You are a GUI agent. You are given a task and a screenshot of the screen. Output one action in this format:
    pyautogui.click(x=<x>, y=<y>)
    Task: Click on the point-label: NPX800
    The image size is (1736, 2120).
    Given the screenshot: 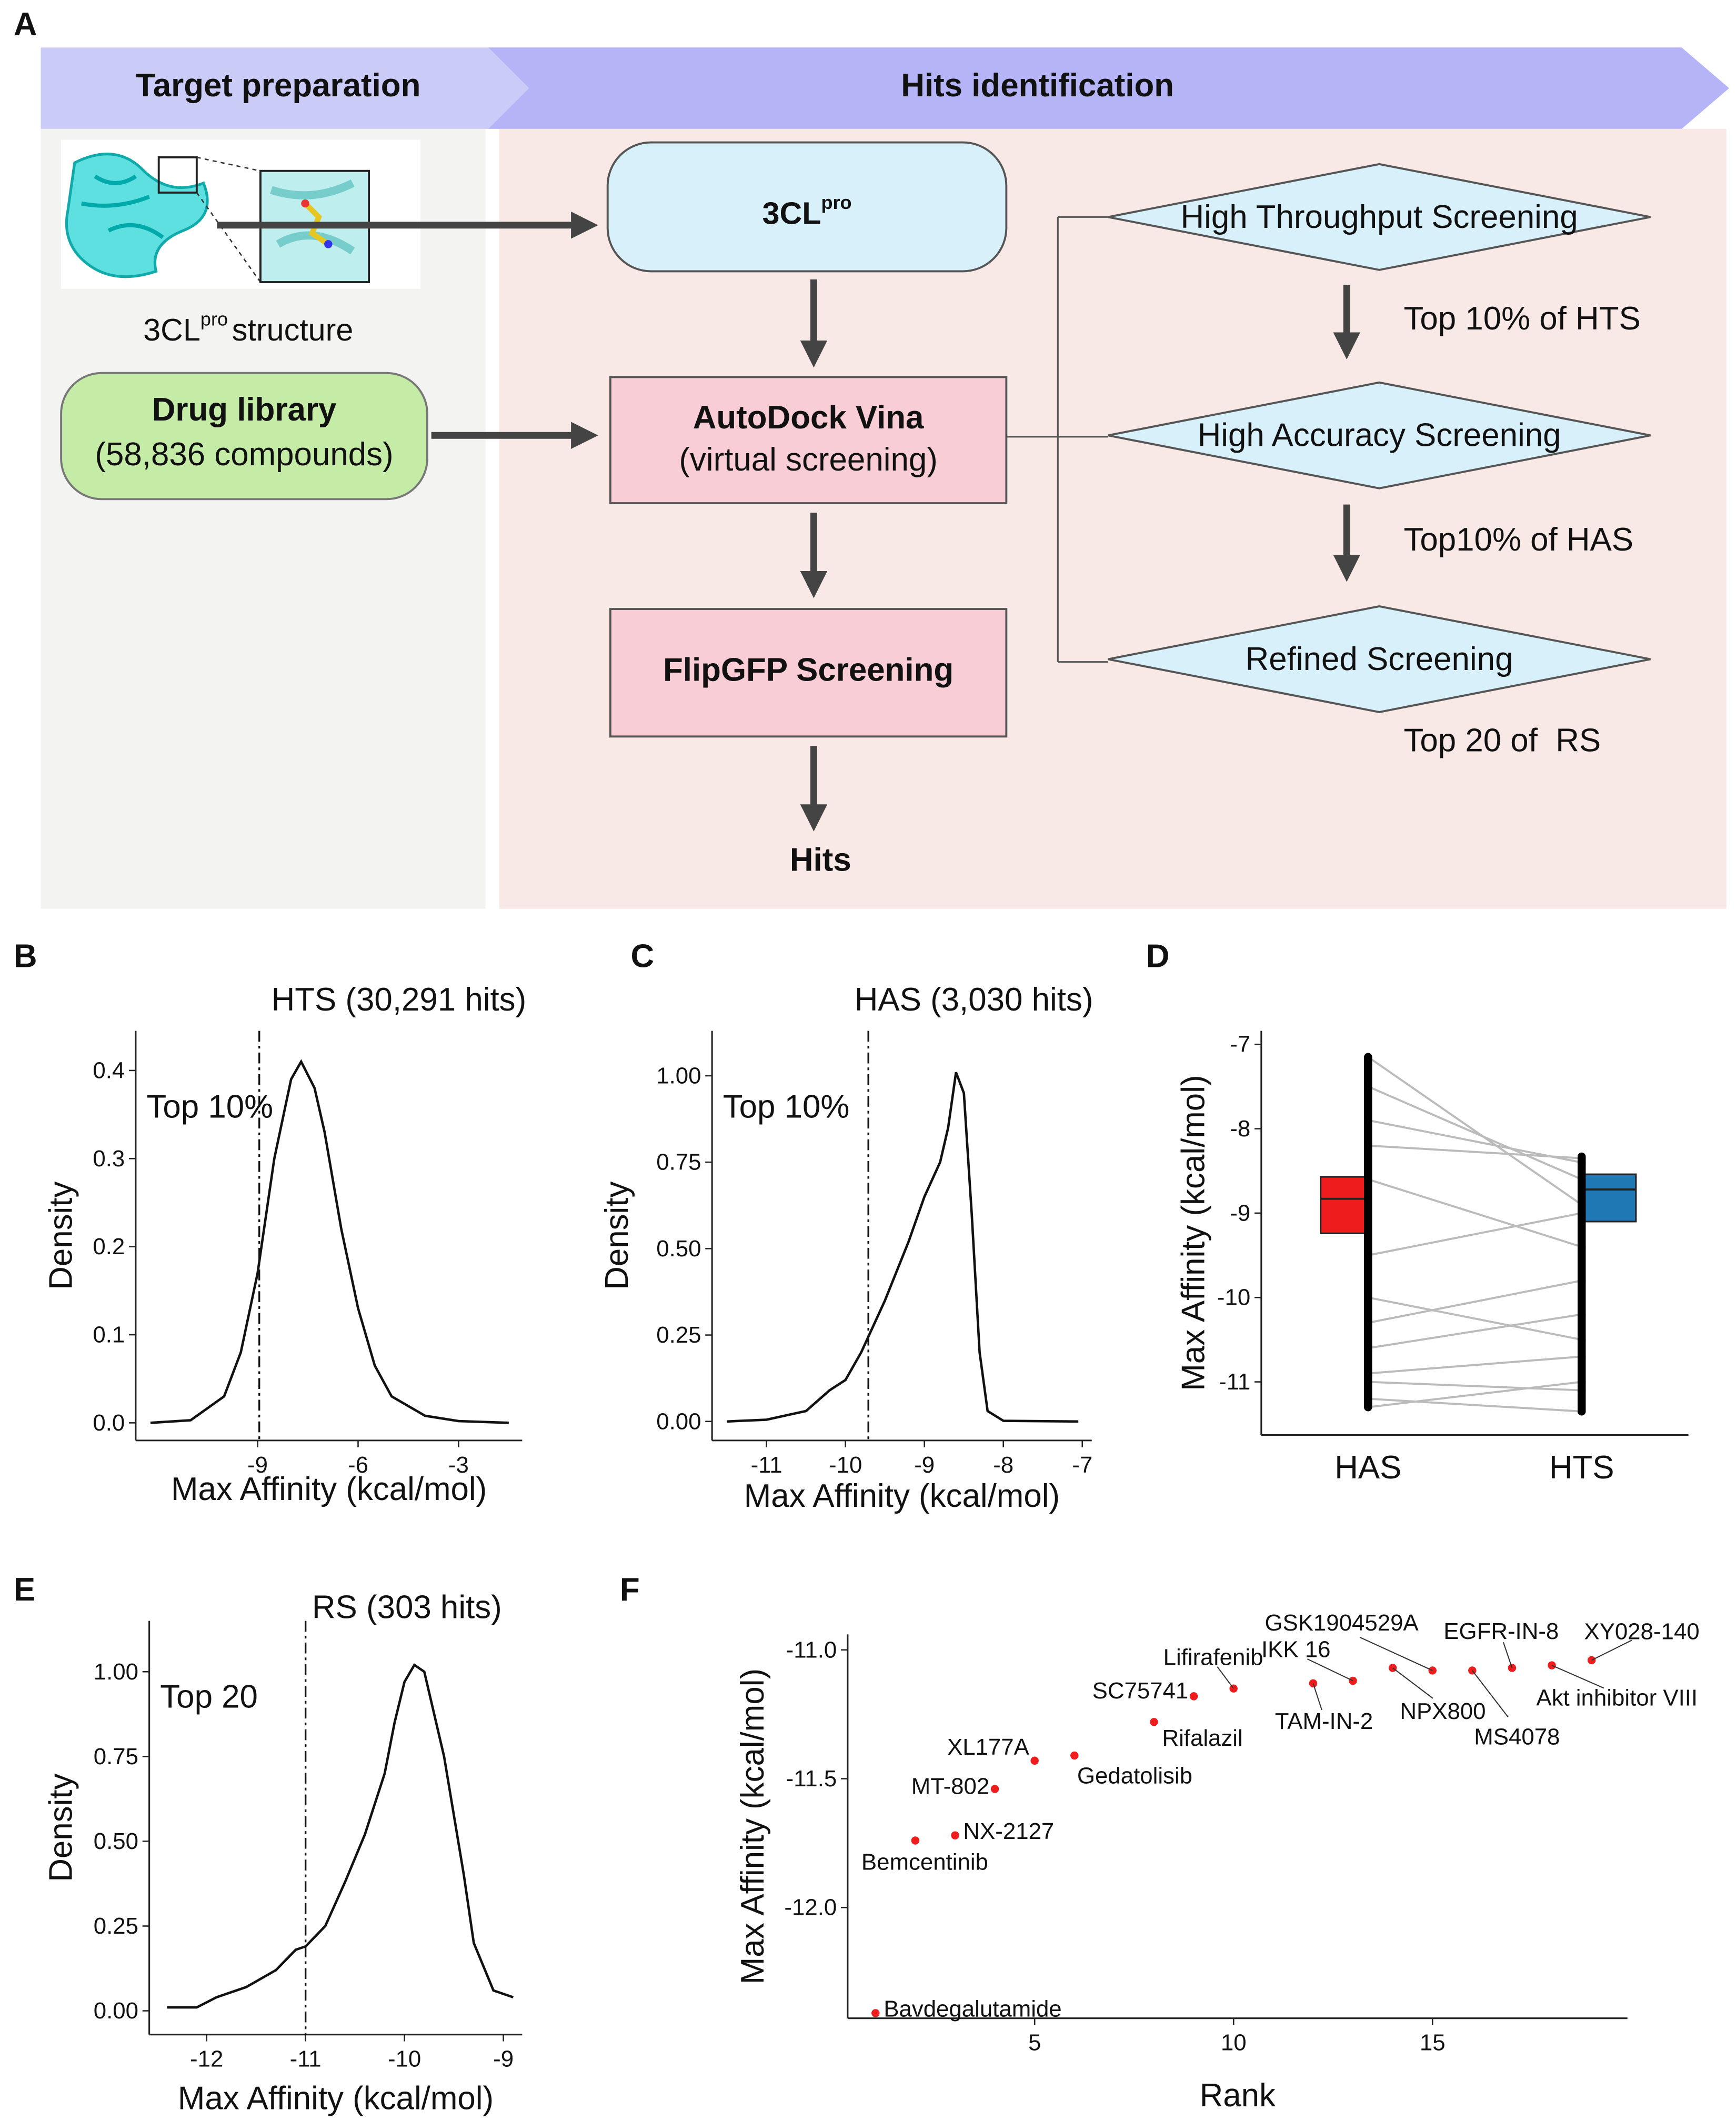 What is the action you would take?
    pyautogui.click(x=1443, y=1711)
    